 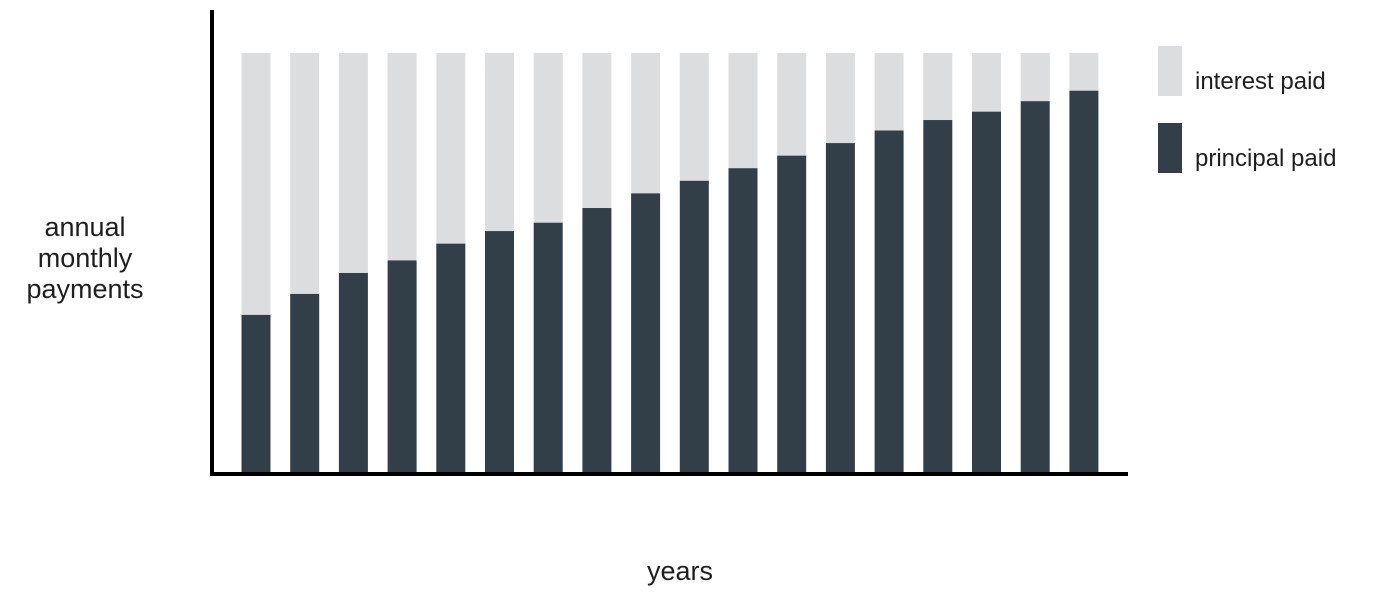 I want to click on legend-swatch-principal, so click(x=1170, y=148).